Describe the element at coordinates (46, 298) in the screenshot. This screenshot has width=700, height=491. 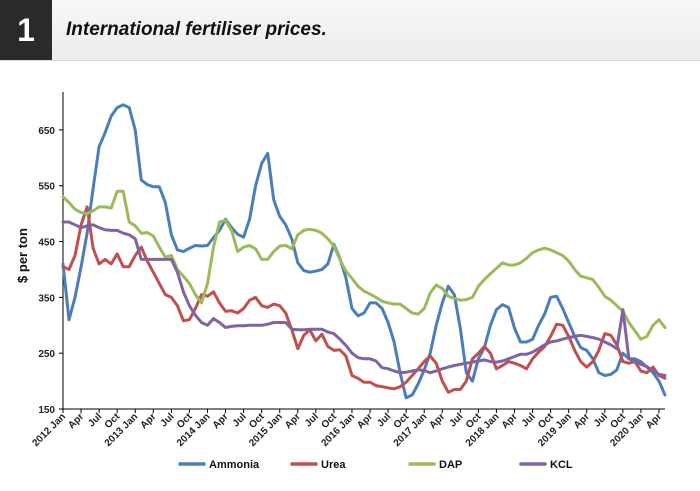
I see `y-tick-label: 350` at that location.